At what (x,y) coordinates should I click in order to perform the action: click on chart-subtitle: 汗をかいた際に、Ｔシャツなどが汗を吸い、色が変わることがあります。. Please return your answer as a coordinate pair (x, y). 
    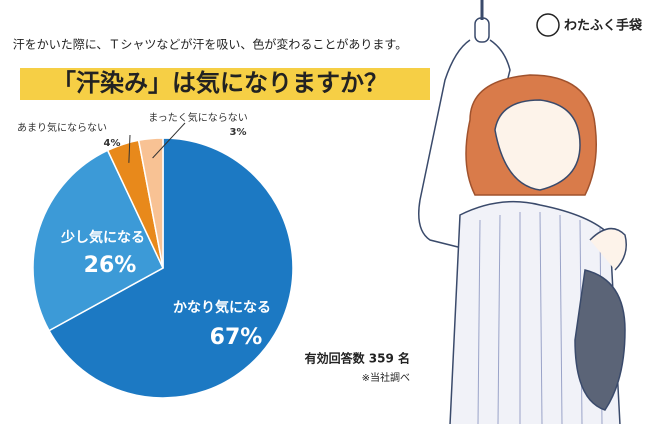
    Looking at the image, I should click on (210, 44).